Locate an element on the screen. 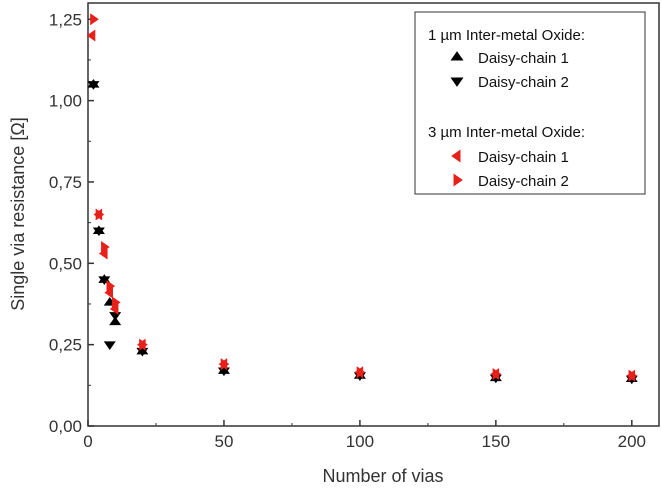 The height and width of the screenshot is (489, 662). y-tick-label: 0,75 is located at coordinates (65, 182).